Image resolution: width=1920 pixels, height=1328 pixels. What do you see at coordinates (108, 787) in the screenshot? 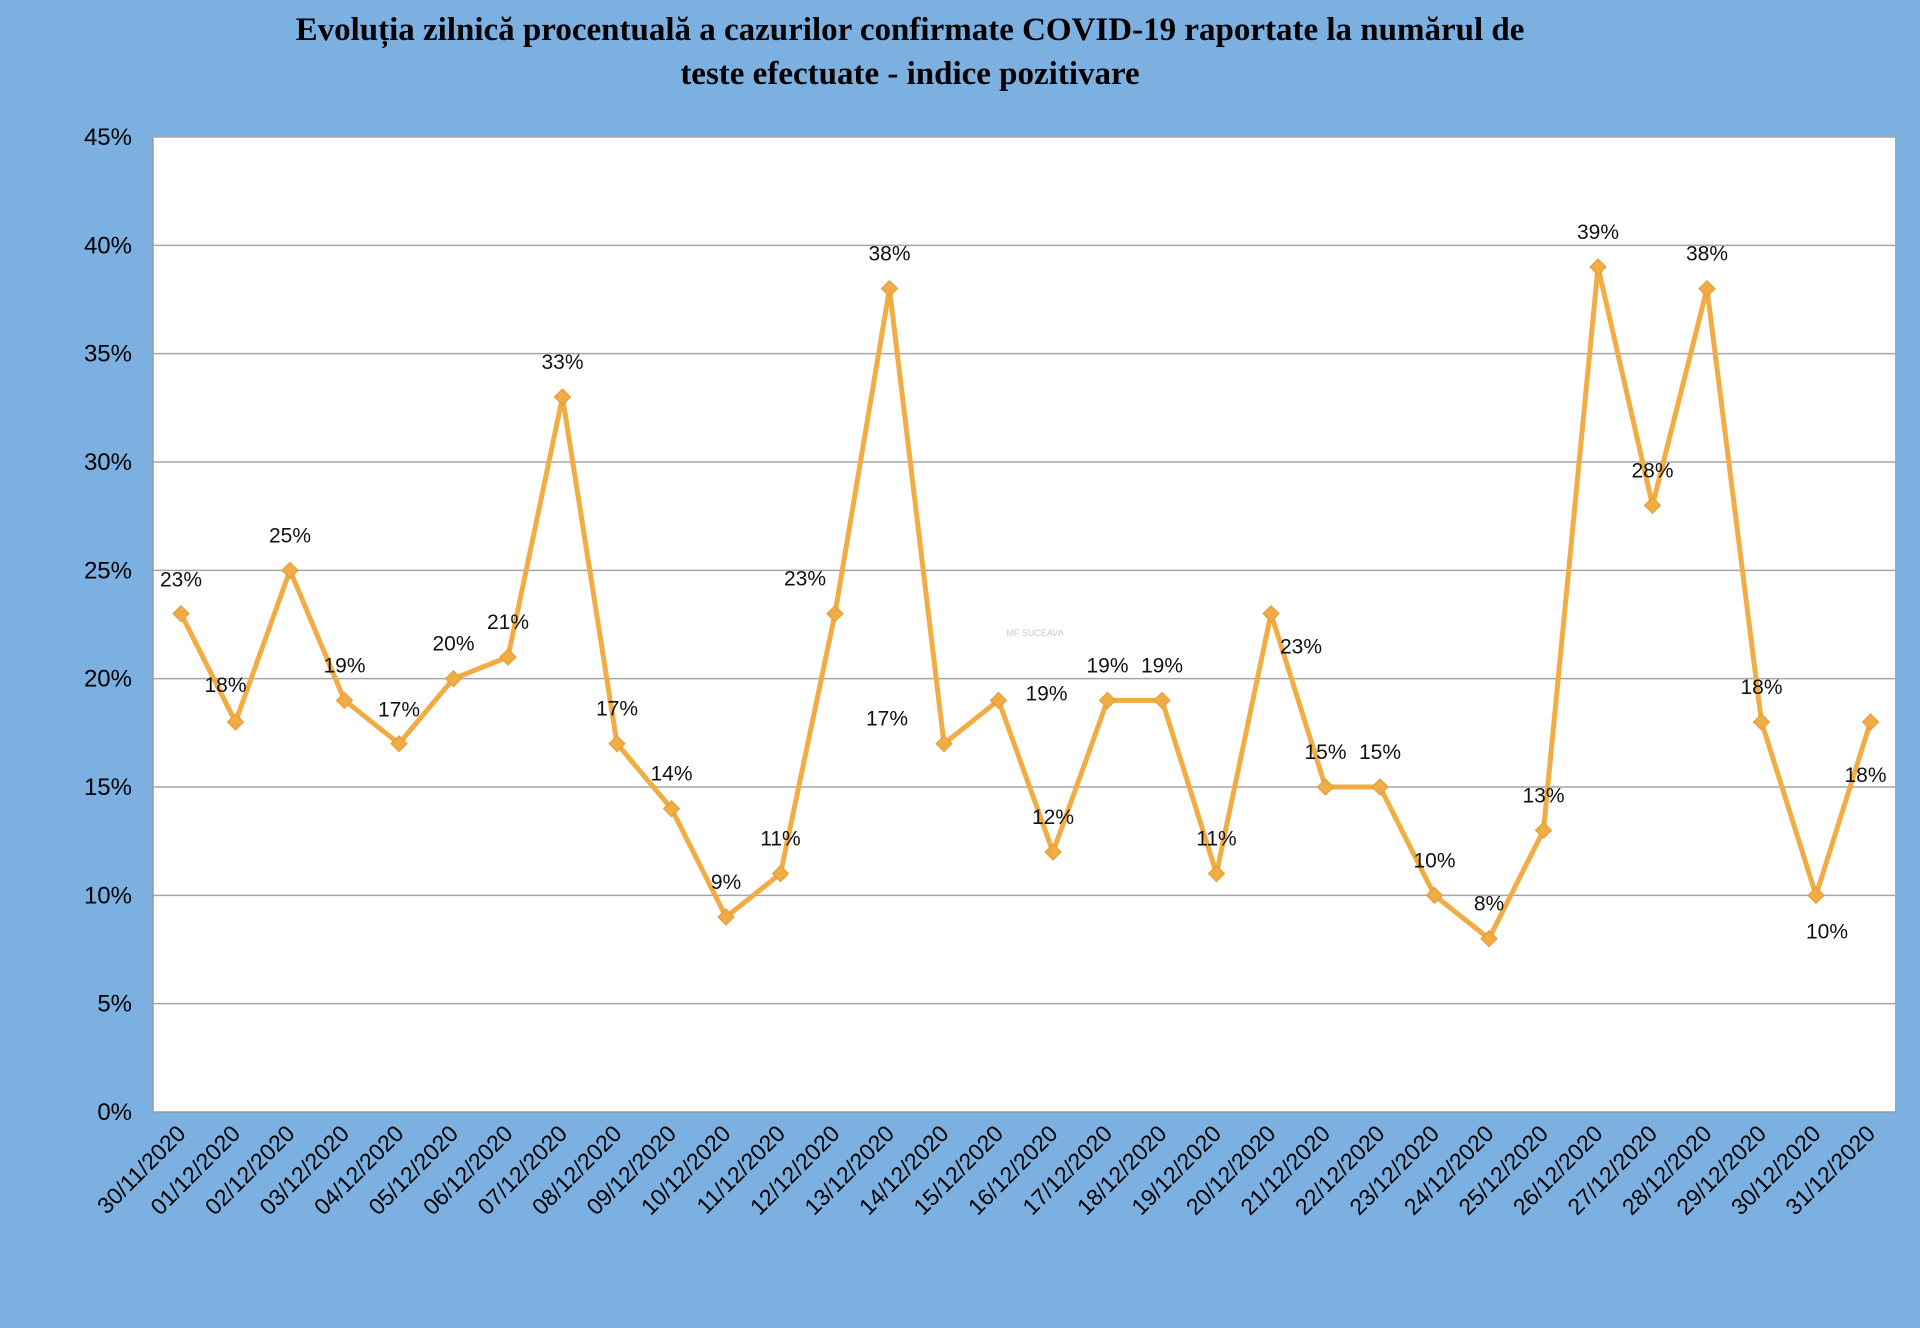
I see `y-tick-label: 15%` at bounding box center [108, 787].